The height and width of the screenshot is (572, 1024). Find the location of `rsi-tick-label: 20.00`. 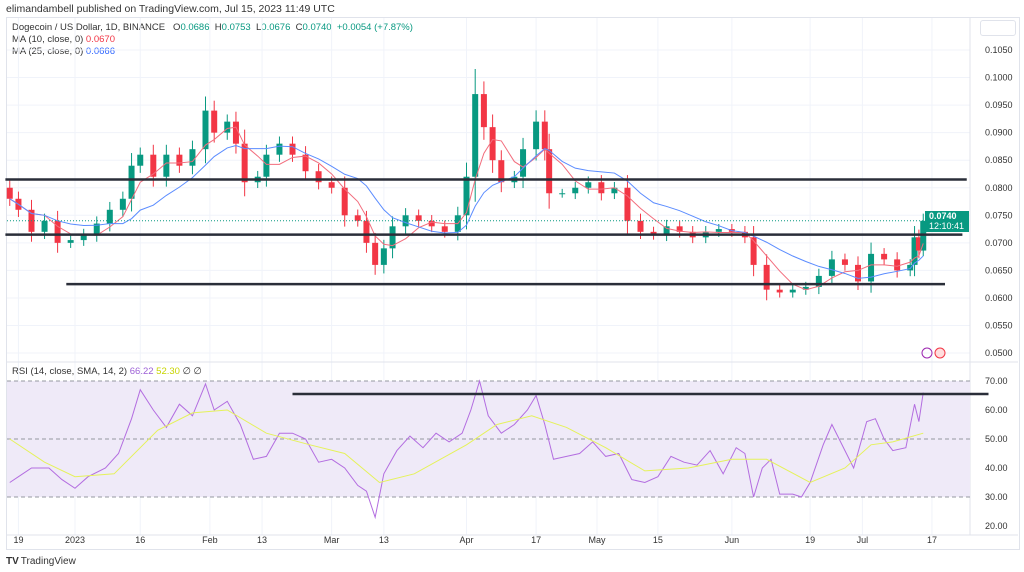

rsi-tick-label: 20.00 is located at coordinates (996, 526).